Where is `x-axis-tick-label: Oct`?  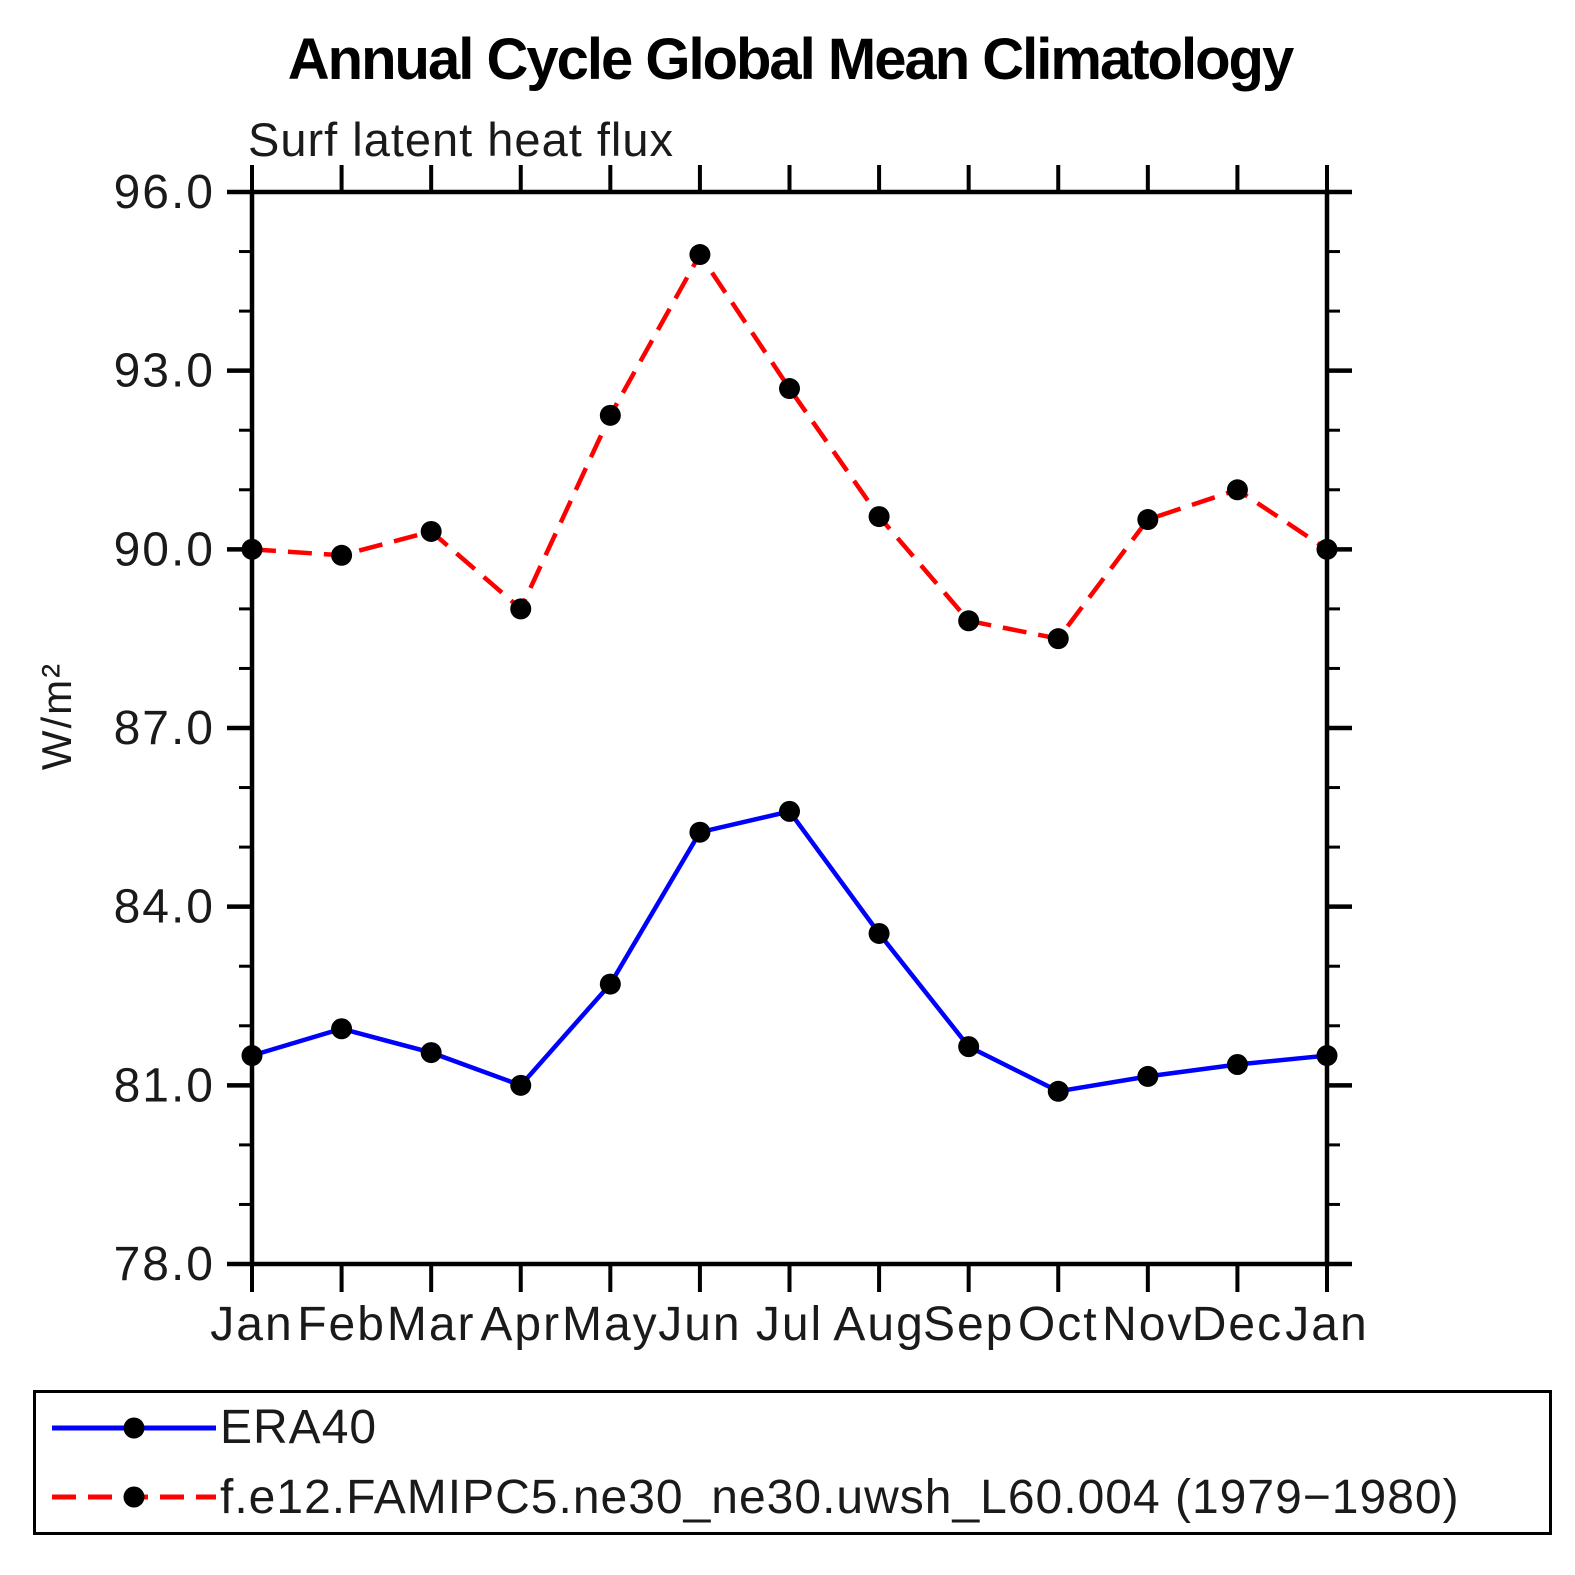
x-axis-tick-label: Oct is located at coordinates (1058, 1324).